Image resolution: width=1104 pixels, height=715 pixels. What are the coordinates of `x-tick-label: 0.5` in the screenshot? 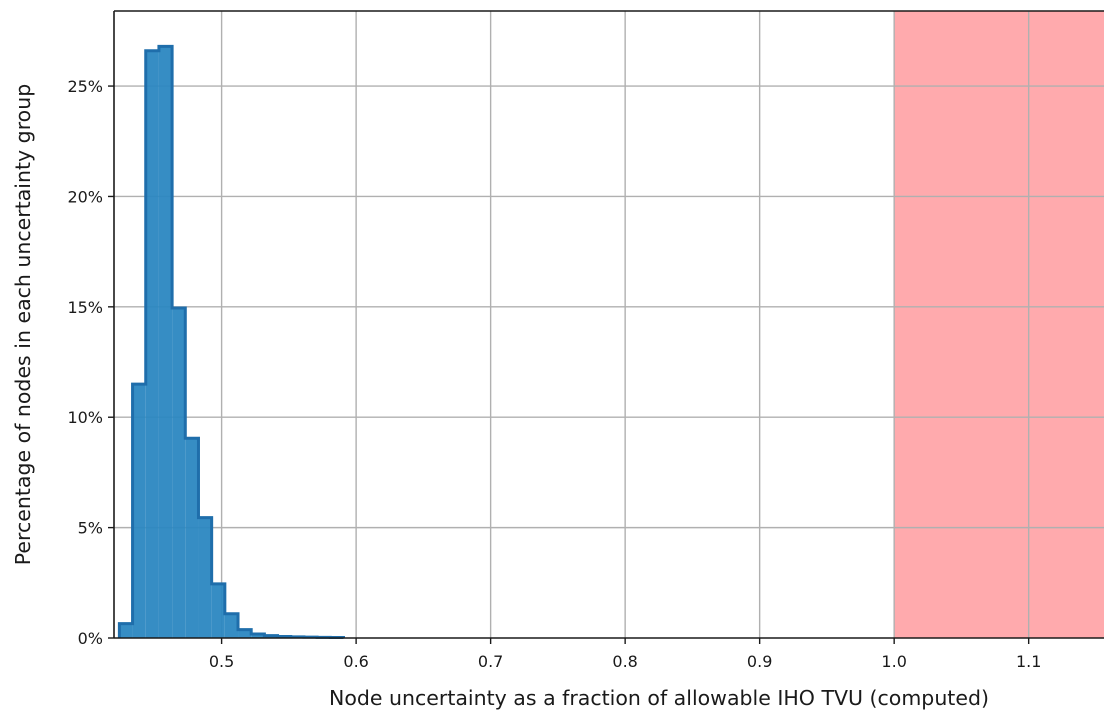 It's located at (221, 661).